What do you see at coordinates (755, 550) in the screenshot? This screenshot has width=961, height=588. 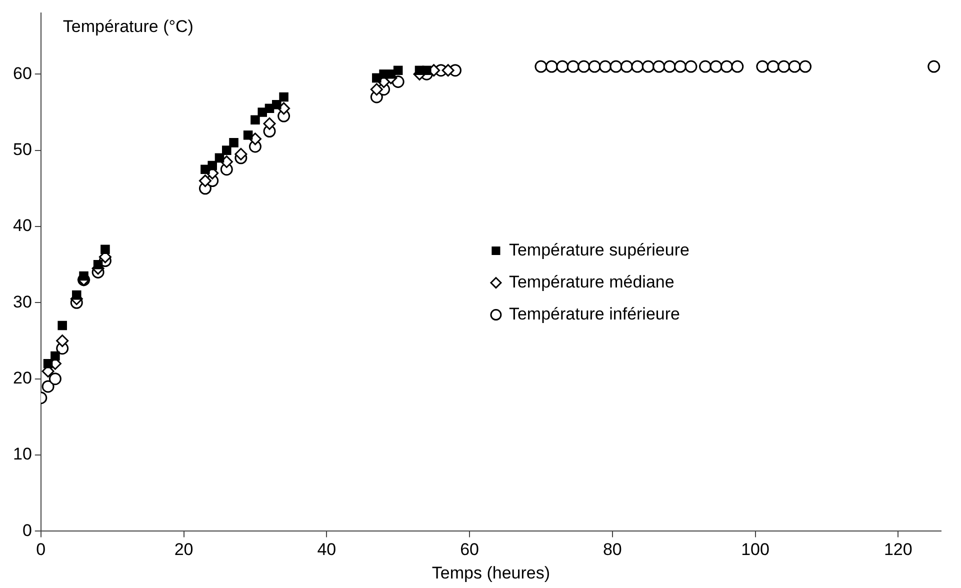 I see `x-tick-label: 100` at bounding box center [755, 550].